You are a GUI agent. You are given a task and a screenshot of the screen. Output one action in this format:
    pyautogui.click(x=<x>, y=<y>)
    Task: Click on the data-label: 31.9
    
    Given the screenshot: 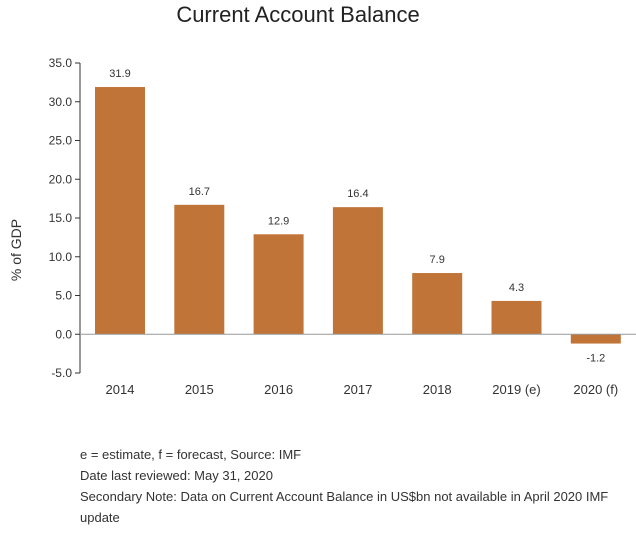 What is the action you would take?
    pyautogui.click(x=119, y=74)
    